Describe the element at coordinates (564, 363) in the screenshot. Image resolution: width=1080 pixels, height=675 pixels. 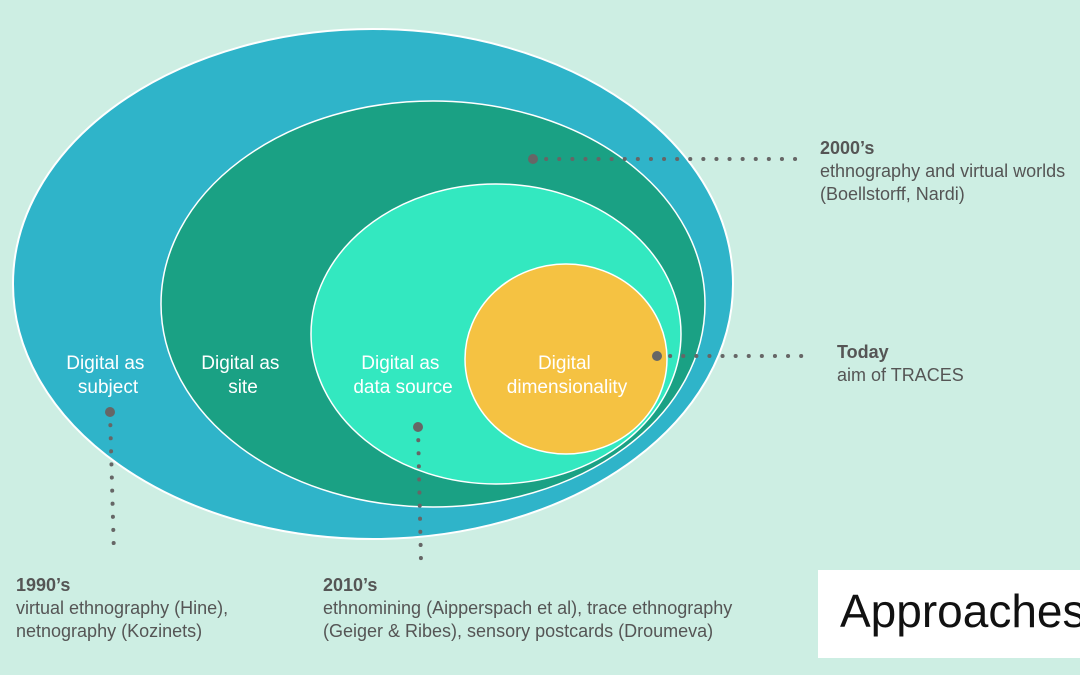
I see `label-line: Digital` at that location.